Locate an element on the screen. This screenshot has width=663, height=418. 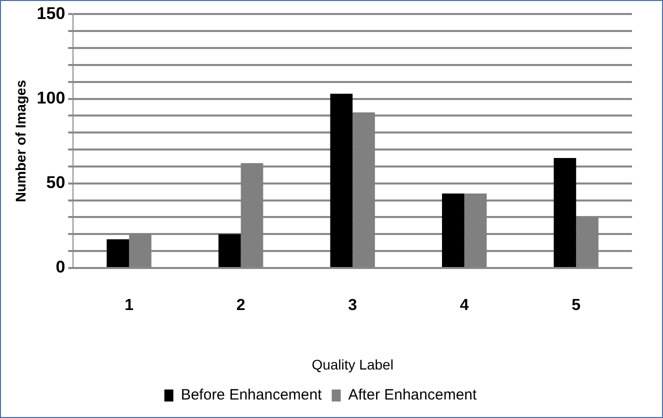
x-axis-title: Quality Label is located at coordinates (353, 364).